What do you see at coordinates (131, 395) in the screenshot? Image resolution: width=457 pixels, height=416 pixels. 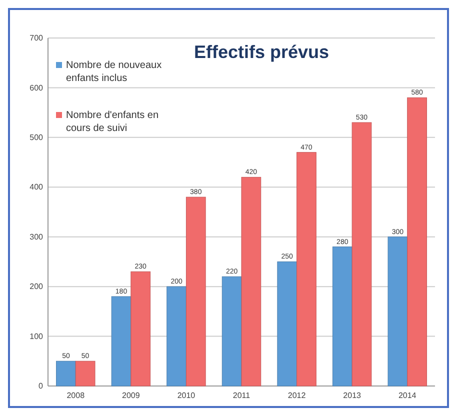 I see `x-tick-label: 2009` at bounding box center [131, 395].